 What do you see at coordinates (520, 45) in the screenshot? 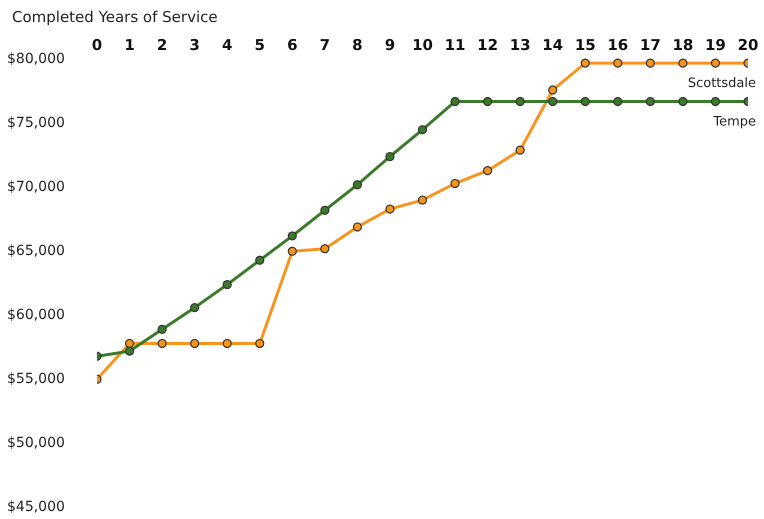
I see `x-tick-label: 13` at bounding box center [520, 45].